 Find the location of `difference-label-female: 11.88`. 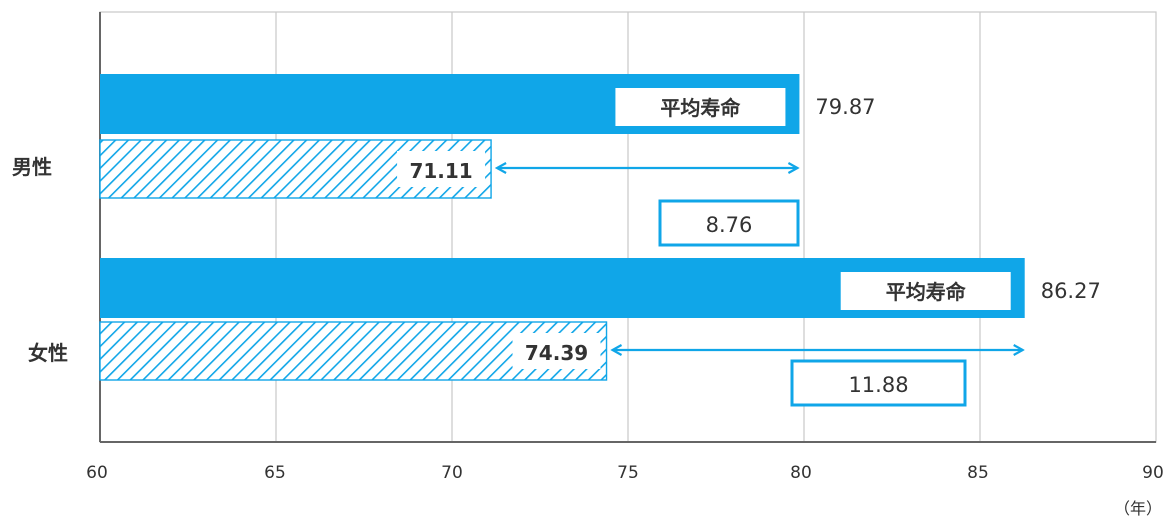

difference-label-female: 11.88 is located at coordinates (878, 385).